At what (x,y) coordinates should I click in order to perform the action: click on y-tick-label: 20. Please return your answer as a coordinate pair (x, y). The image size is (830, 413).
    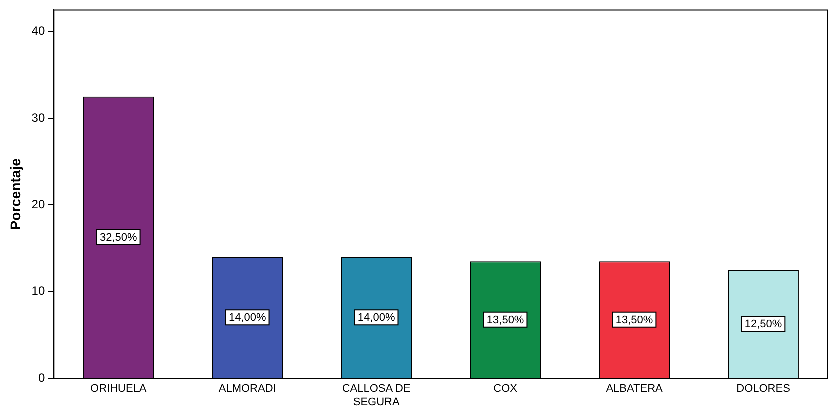
    Looking at the image, I should click on (39, 205).